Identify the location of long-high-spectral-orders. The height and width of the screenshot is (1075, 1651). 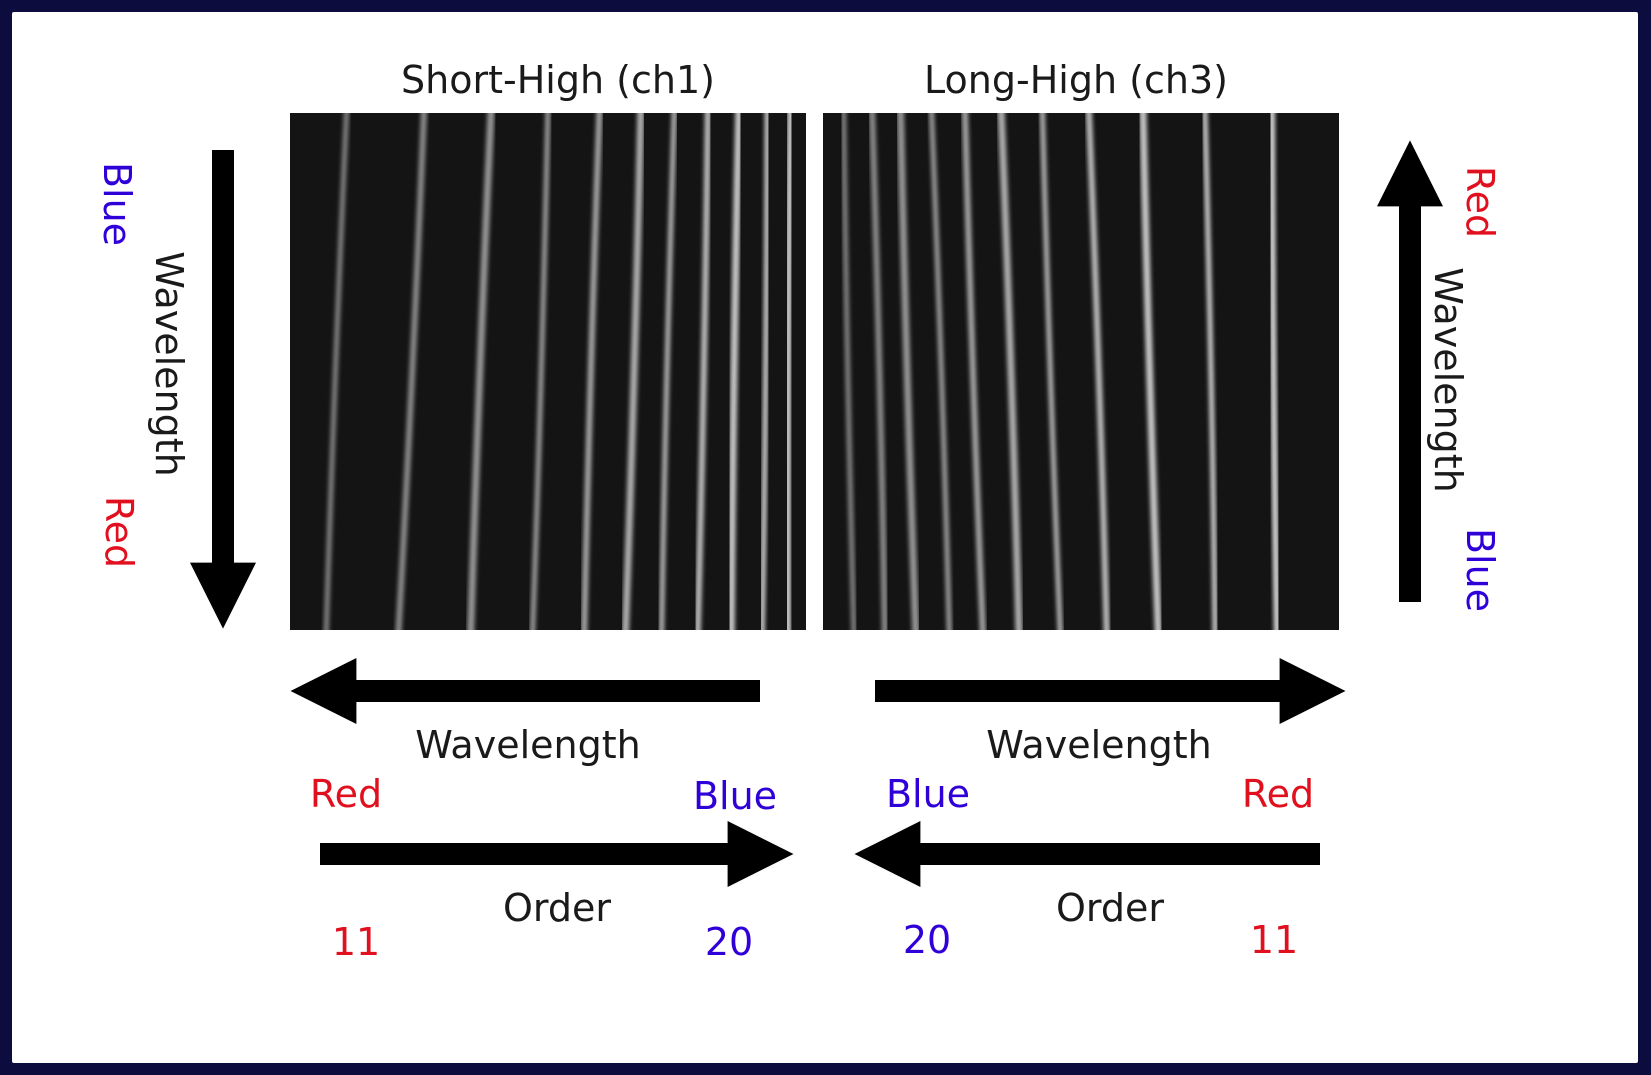
(1060, 371).